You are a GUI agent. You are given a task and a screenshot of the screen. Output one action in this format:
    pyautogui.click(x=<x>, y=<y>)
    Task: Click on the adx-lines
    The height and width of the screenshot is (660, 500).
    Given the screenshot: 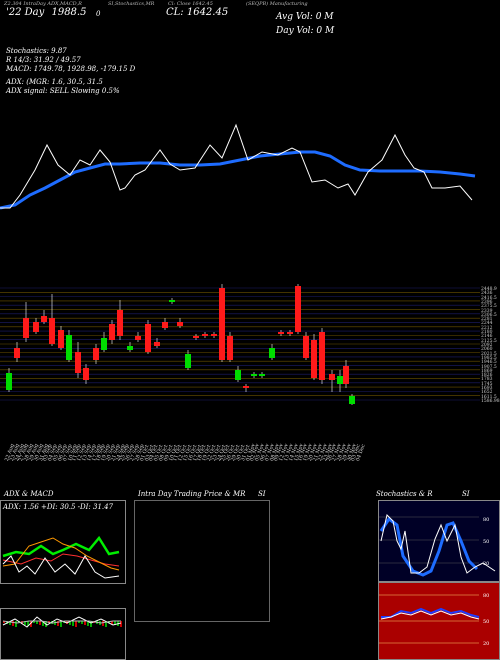 What is the action you would take?
    pyautogui.click(x=61, y=557)
    